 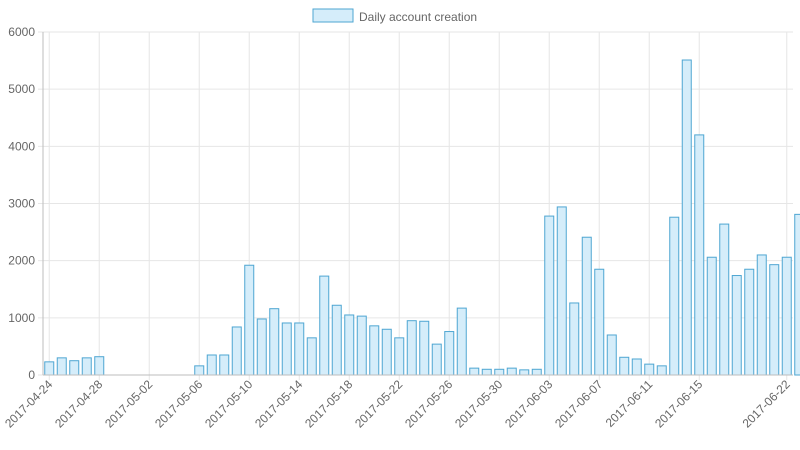 What do you see at coordinates (79, 404) in the screenshot?
I see `x-tick-label: 2017-04-28` at bounding box center [79, 404].